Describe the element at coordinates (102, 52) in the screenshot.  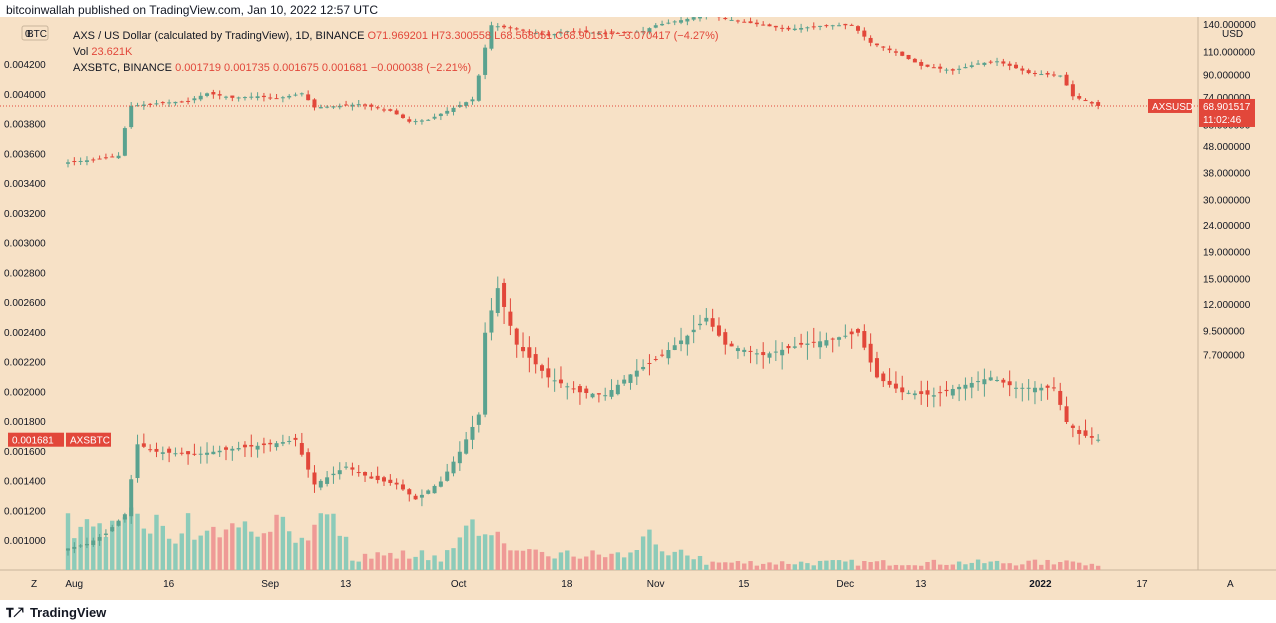
I see `legend-volume: Vol 23.621K` at that location.